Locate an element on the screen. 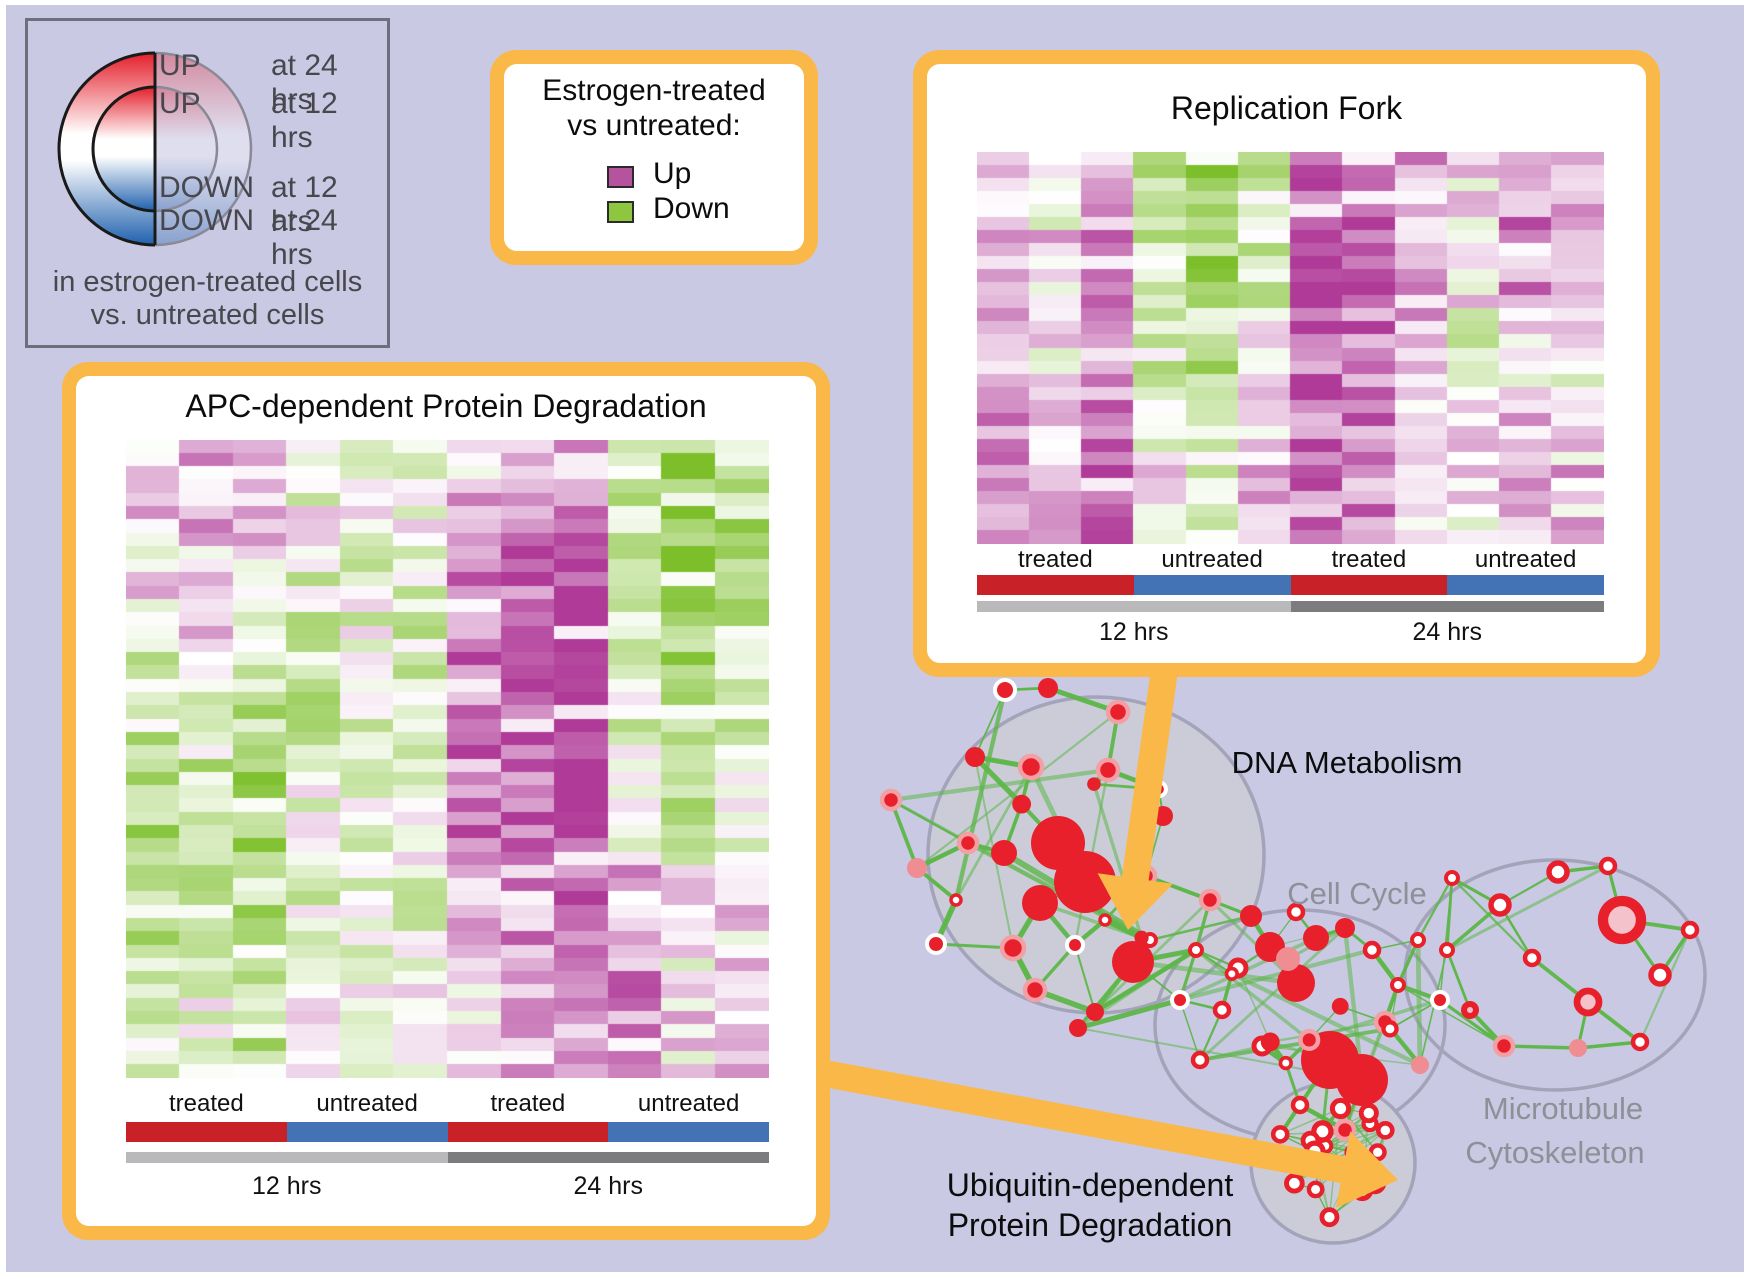  network-label: Ubiquitin-dependent is located at coordinates (1090, 1185).